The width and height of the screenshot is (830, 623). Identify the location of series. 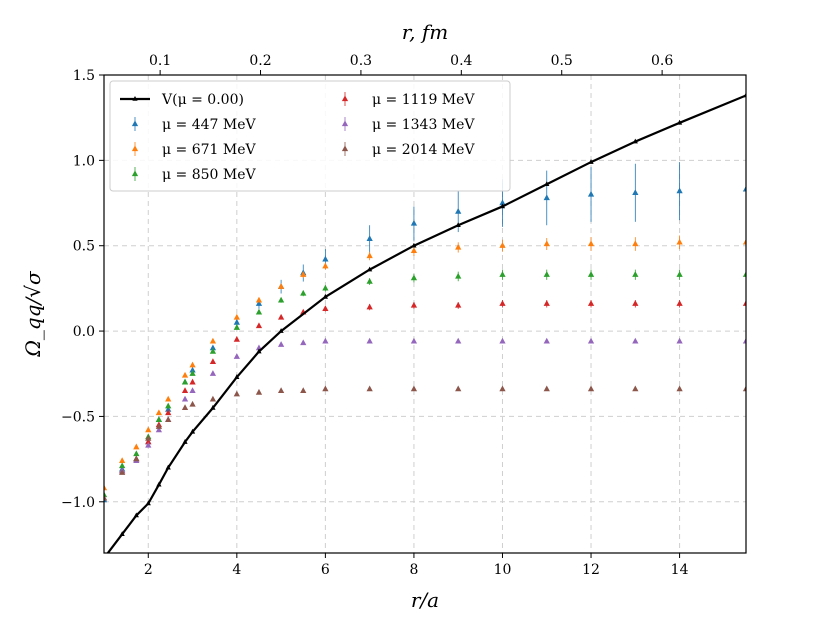
(425, 443).